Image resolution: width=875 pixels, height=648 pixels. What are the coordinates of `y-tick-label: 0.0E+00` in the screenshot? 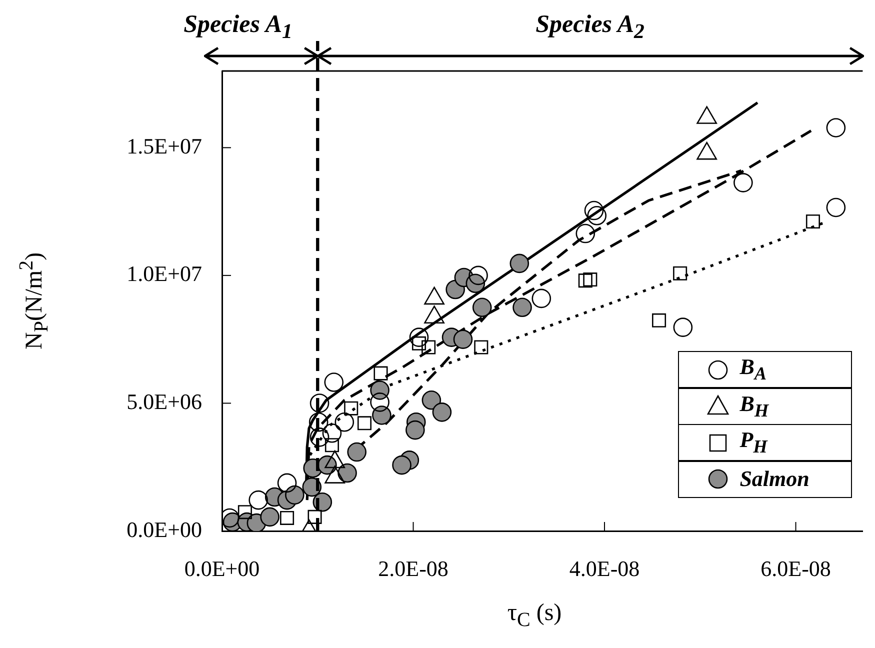 It's located at (164, 529).